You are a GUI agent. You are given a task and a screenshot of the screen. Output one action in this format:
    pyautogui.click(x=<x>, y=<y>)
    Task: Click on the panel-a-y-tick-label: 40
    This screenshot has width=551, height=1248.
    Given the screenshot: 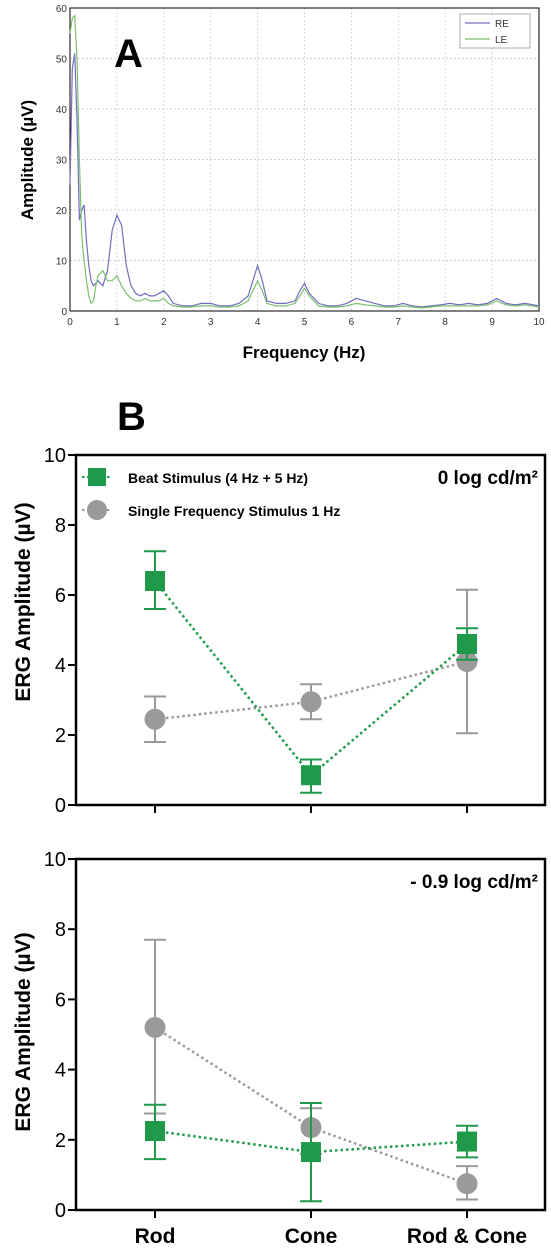 What is the action you would take?
    pyautogui.click(x=62, y=110)
    